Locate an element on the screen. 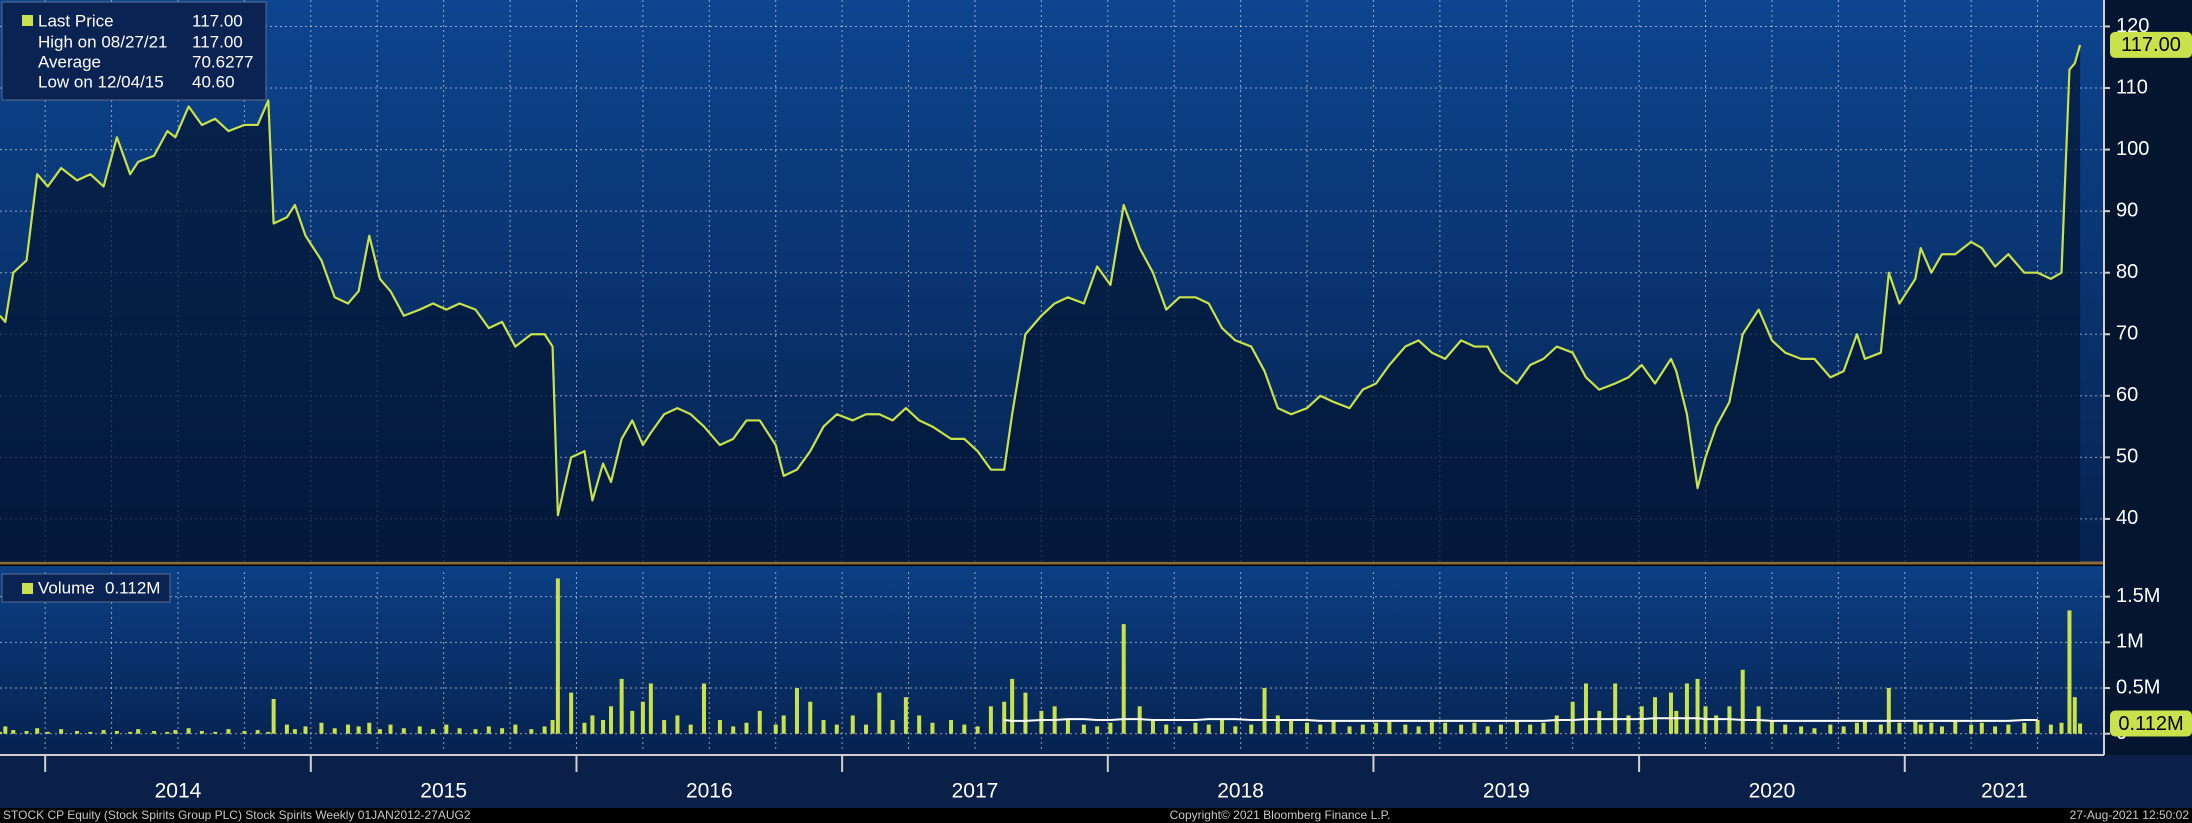 Image resolution: width=2192 pixels, height=823 pixels. last-value-label: 117.00 is located at coordinates (2151, 45).